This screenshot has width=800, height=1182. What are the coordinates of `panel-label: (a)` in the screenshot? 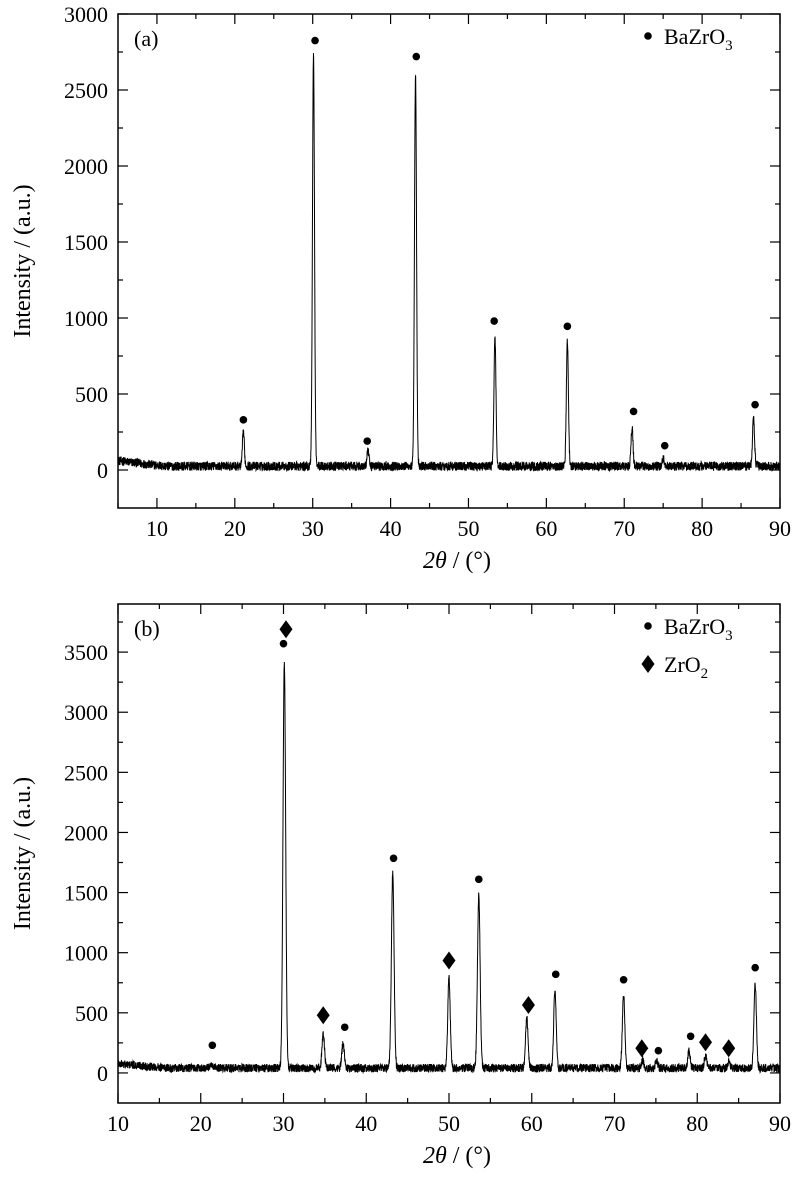 It's located at (146, 38).